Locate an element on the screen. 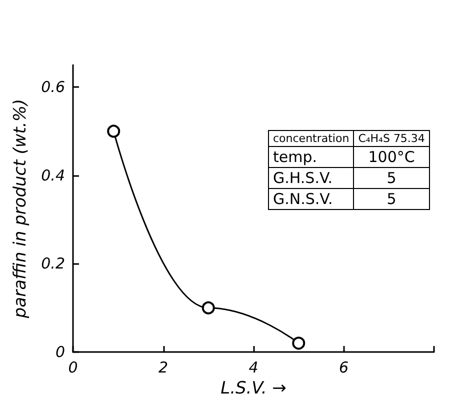  annotation: 100°C is located at coordinates (392, 157).